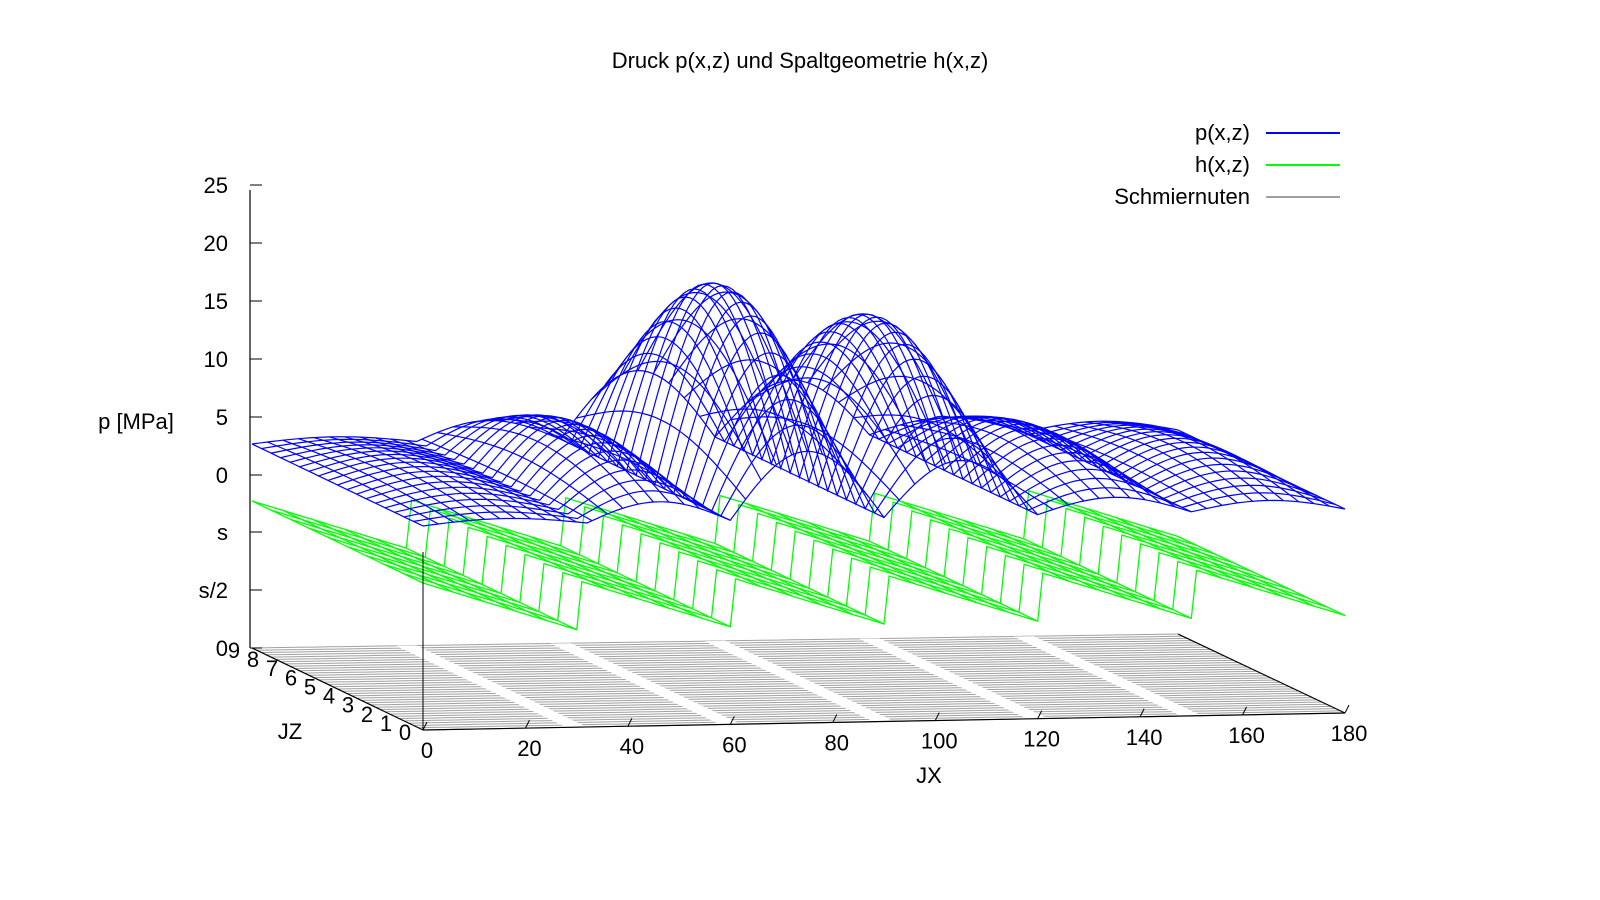 The width and height of the screenshot is (1600, 900). I want to click on z-tick-label: 0, so click(222, 475).